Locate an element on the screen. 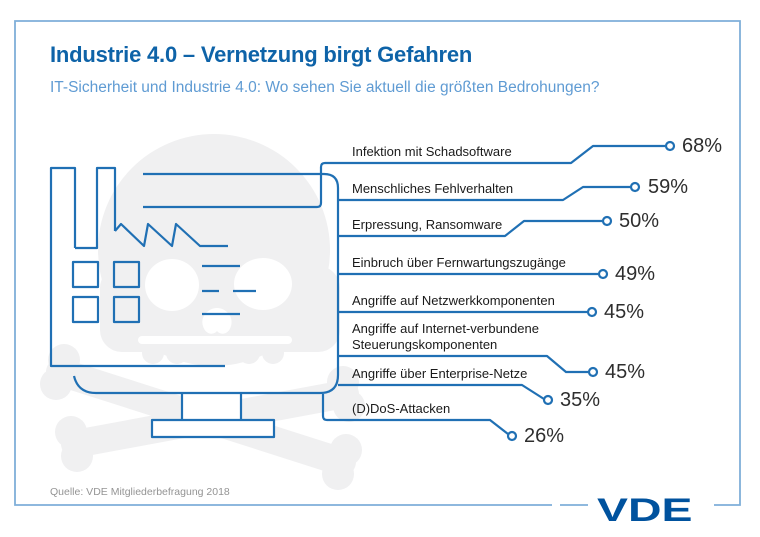 The height and width of the screenshot is (537, 760). threat-value-4: 49% is located at coordinates (635, 274).